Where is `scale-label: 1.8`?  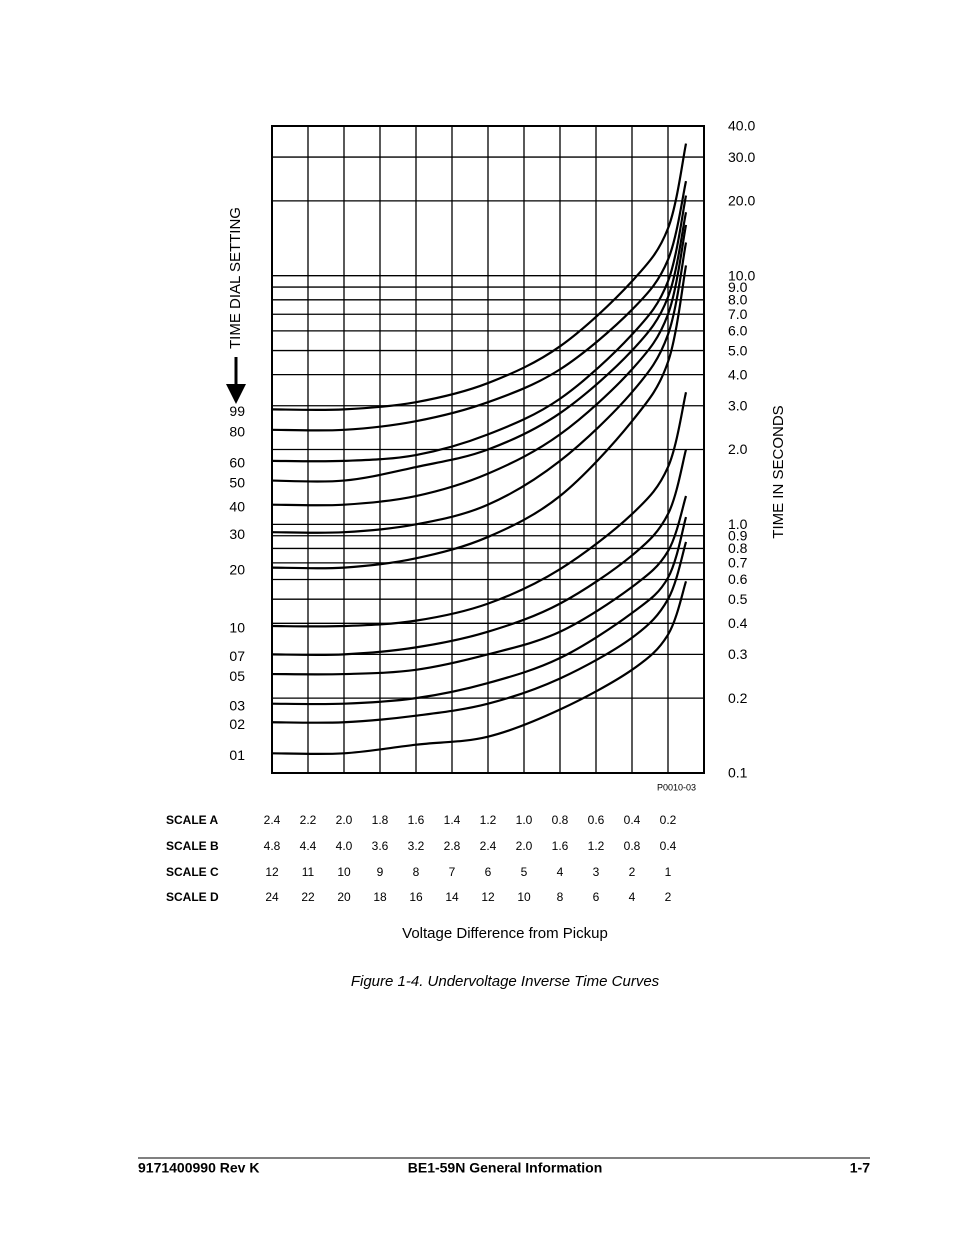 scale-label: 1.8 is located at coordinates (380, 820).